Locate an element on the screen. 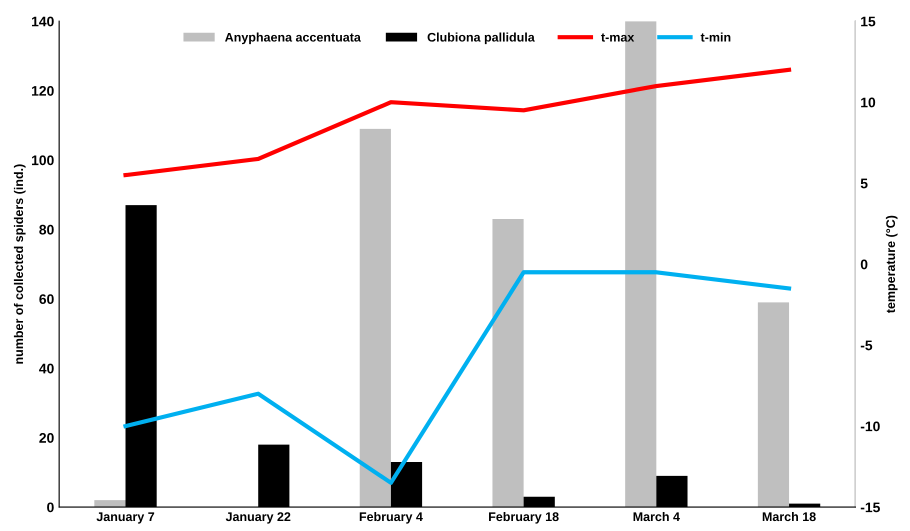 Image resolution: width=910 pixels, height=531 pixels. x-tick-label: February 18 is located at coordinates (524, 518).